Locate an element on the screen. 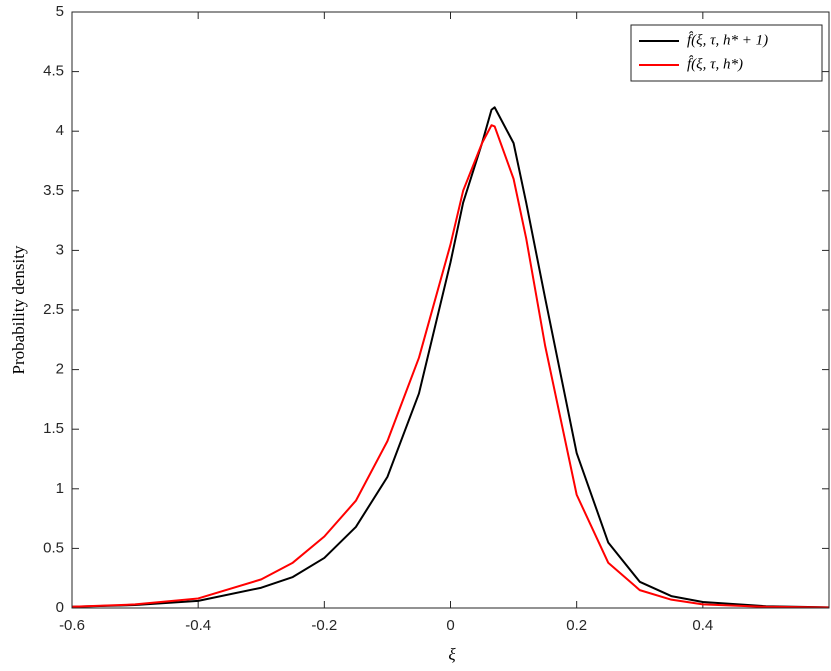  y-axis-label: Probability density is located at coordinates (18, 309).